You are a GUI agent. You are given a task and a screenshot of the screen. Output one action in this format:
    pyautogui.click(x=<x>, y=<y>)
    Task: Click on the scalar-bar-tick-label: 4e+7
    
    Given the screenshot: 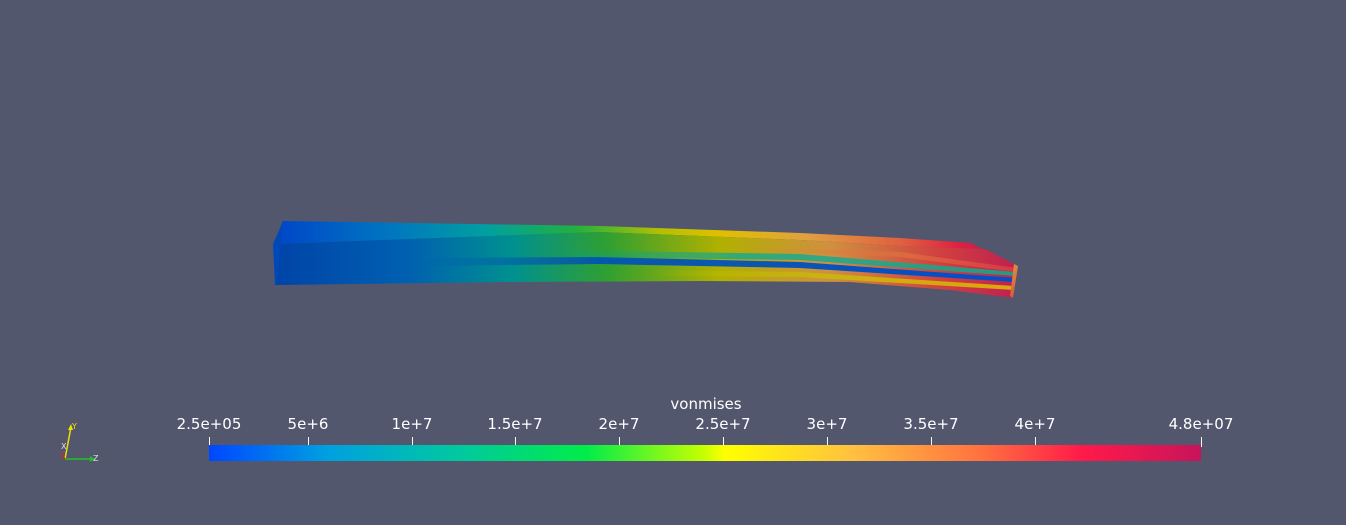 What is the action you would take?
    pyautogui.click(x=1035, y=424)
    